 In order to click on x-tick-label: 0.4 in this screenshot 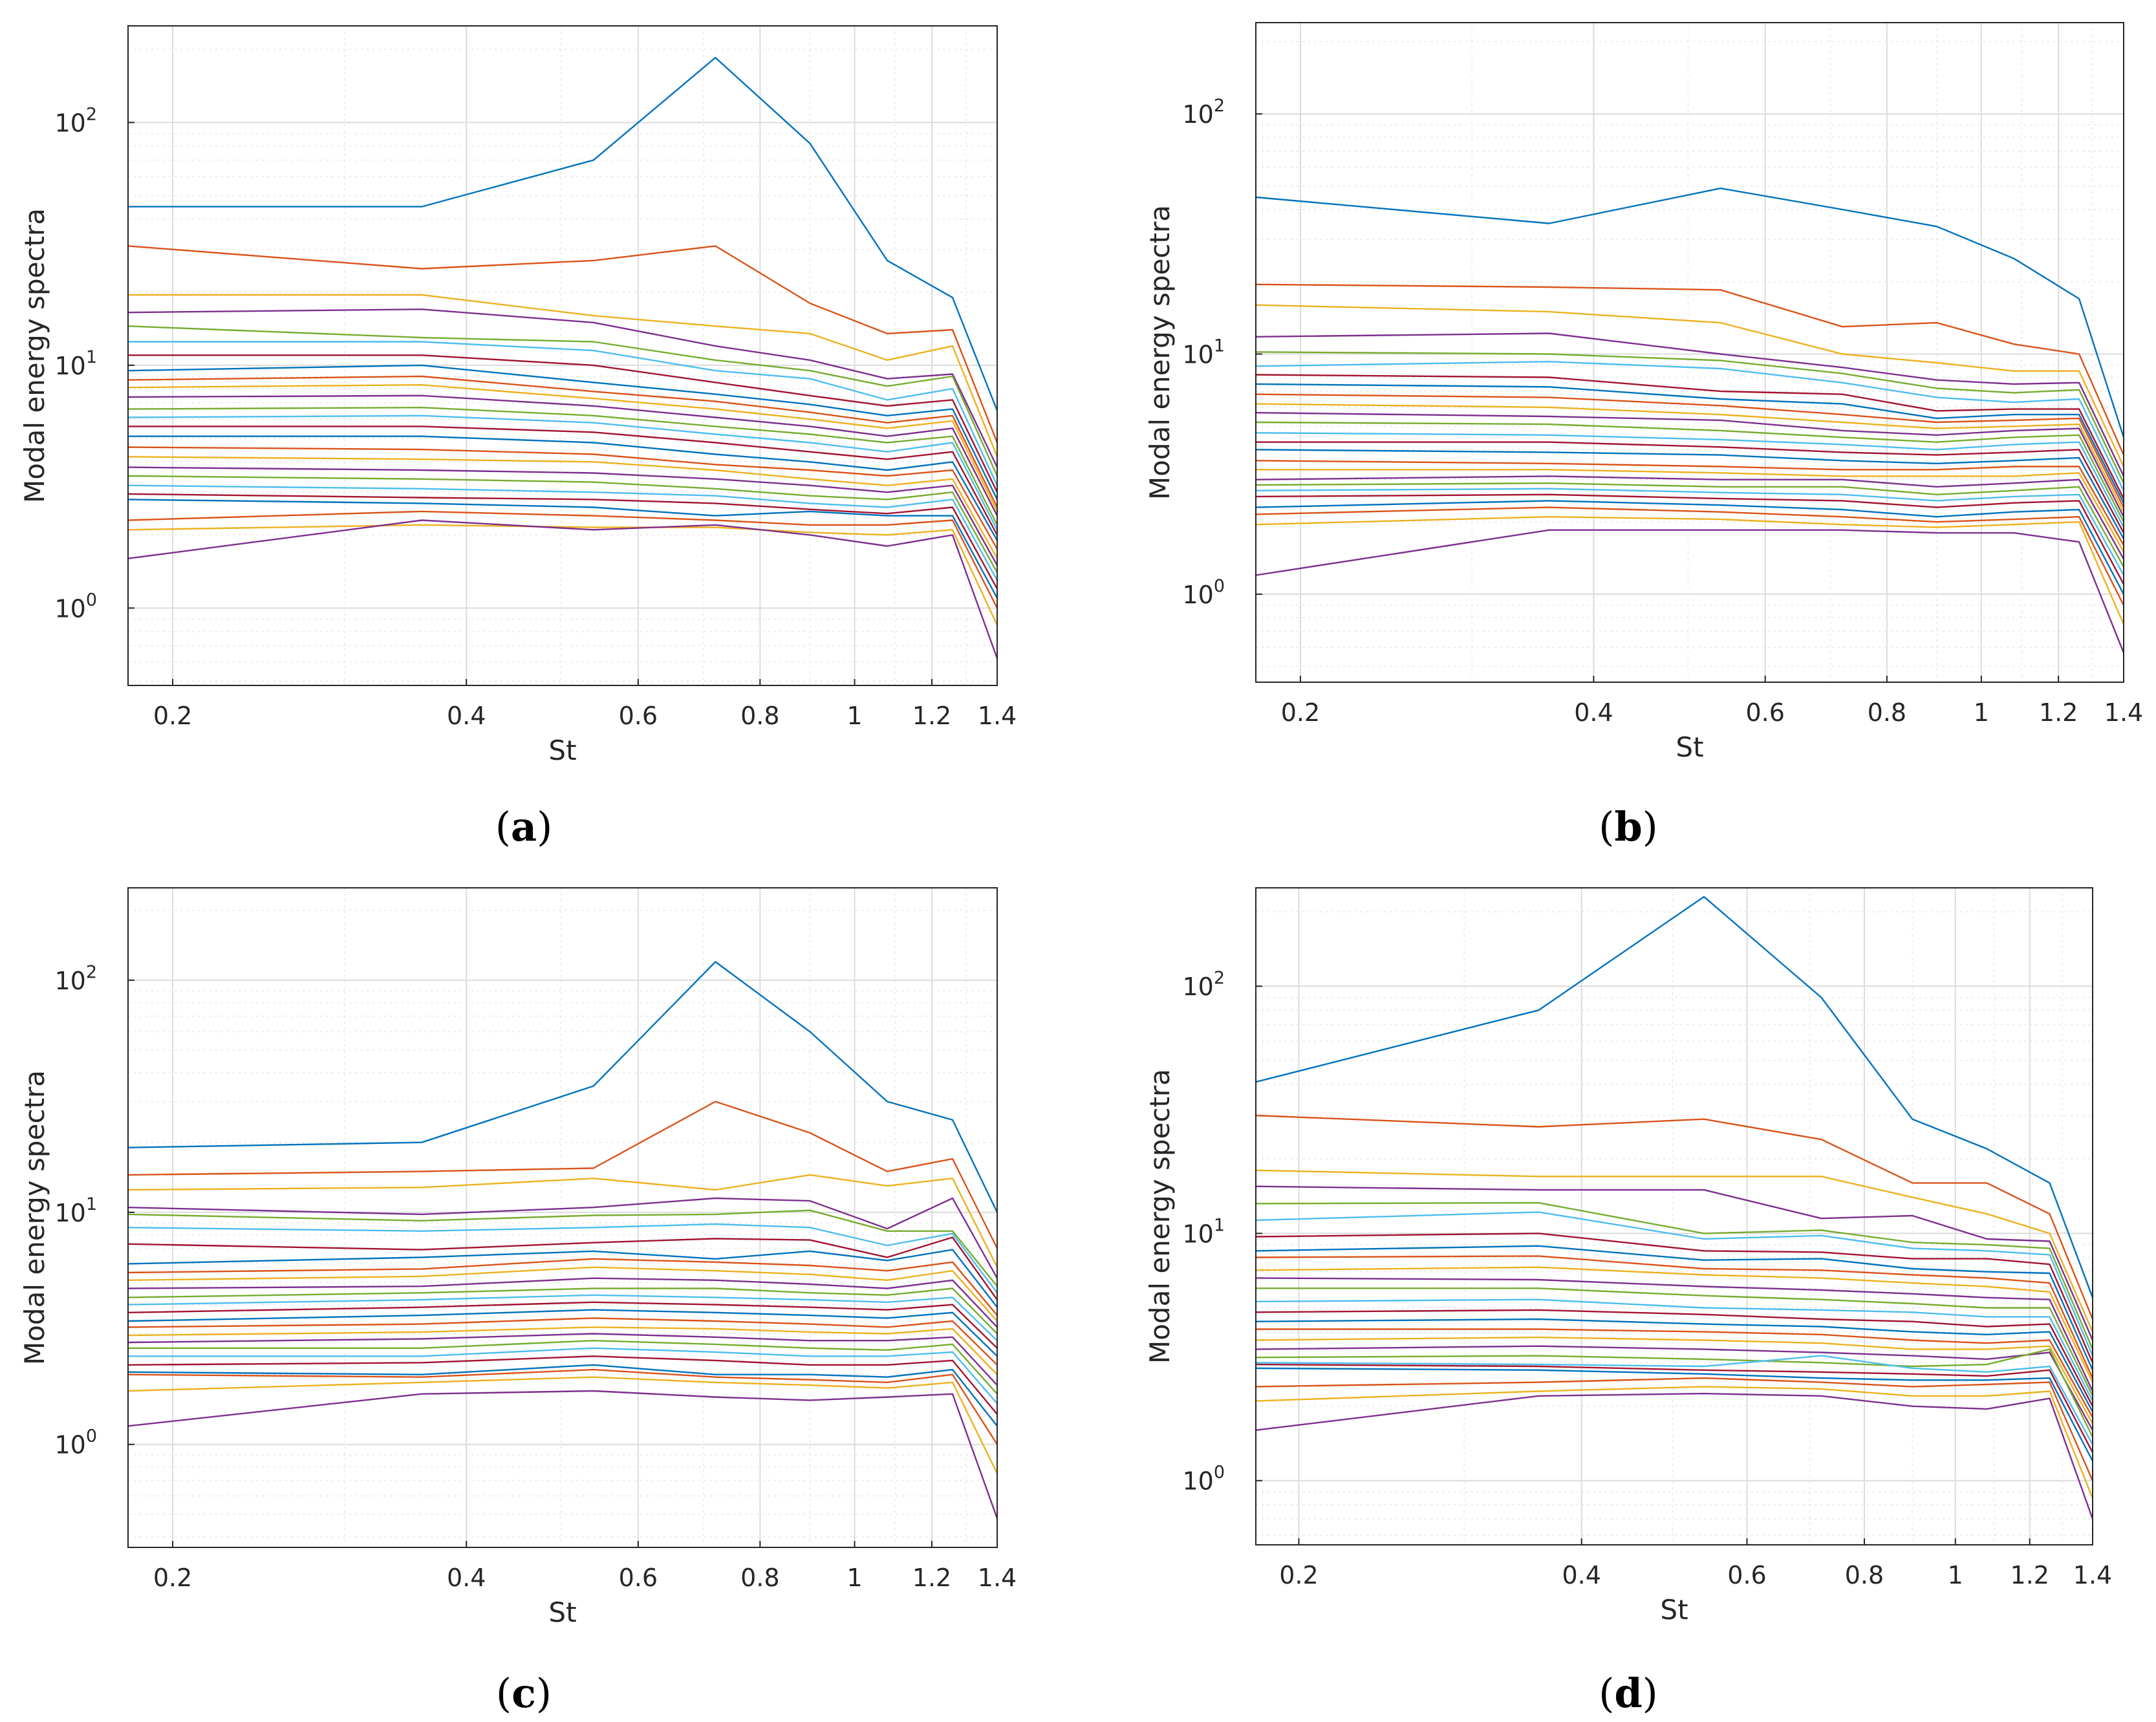, I will do `click(1581, 1575)`.